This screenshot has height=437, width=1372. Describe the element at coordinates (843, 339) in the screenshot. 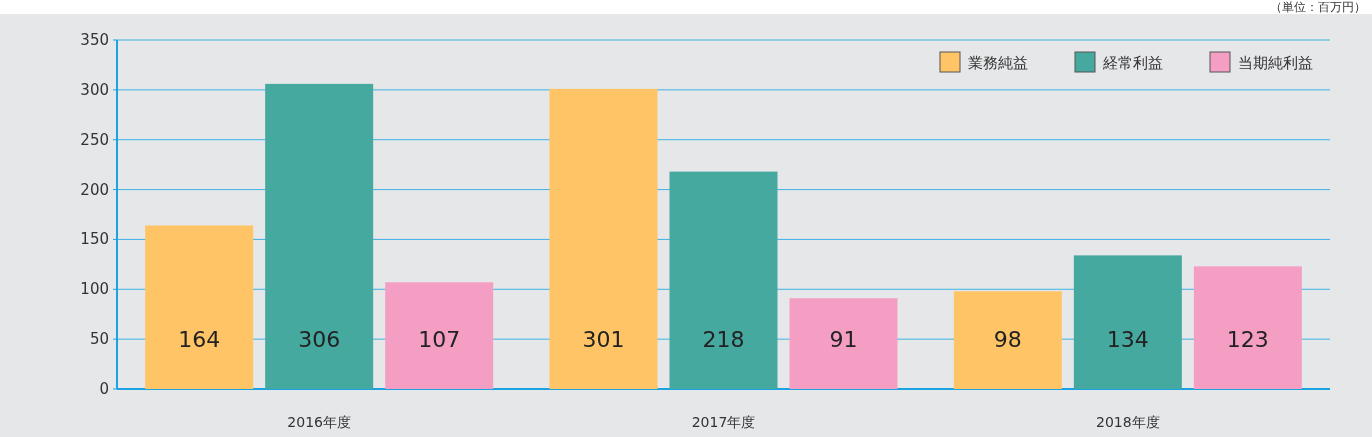

I see `data-label: 91` at that location.